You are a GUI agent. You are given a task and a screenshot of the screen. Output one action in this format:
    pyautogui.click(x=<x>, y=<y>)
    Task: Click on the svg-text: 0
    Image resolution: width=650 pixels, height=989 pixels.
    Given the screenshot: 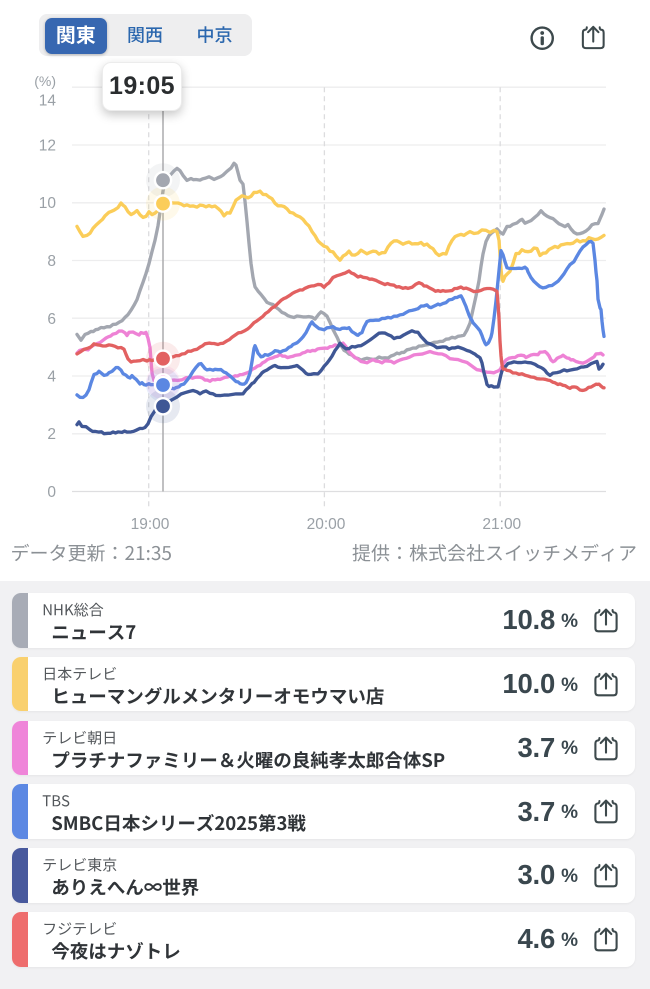 What is the action you would take?
    pyautogui.click(x=51, y=492)
    